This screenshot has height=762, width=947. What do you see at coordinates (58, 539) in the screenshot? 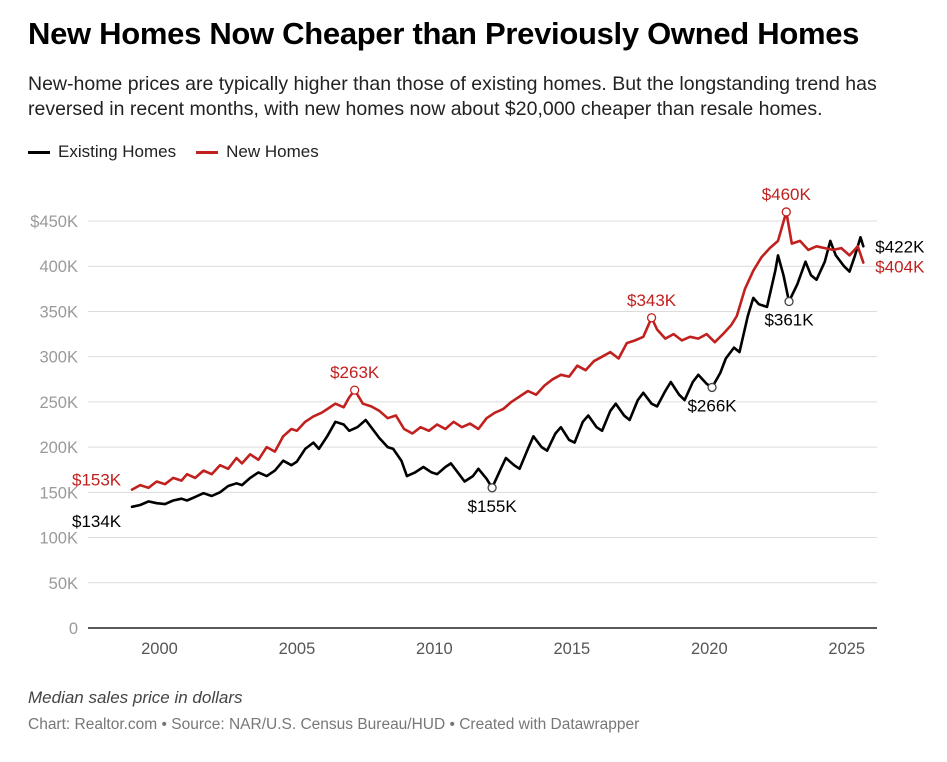
I see `y-tick-label-100k: 100K` at bounding box center [58, 539].